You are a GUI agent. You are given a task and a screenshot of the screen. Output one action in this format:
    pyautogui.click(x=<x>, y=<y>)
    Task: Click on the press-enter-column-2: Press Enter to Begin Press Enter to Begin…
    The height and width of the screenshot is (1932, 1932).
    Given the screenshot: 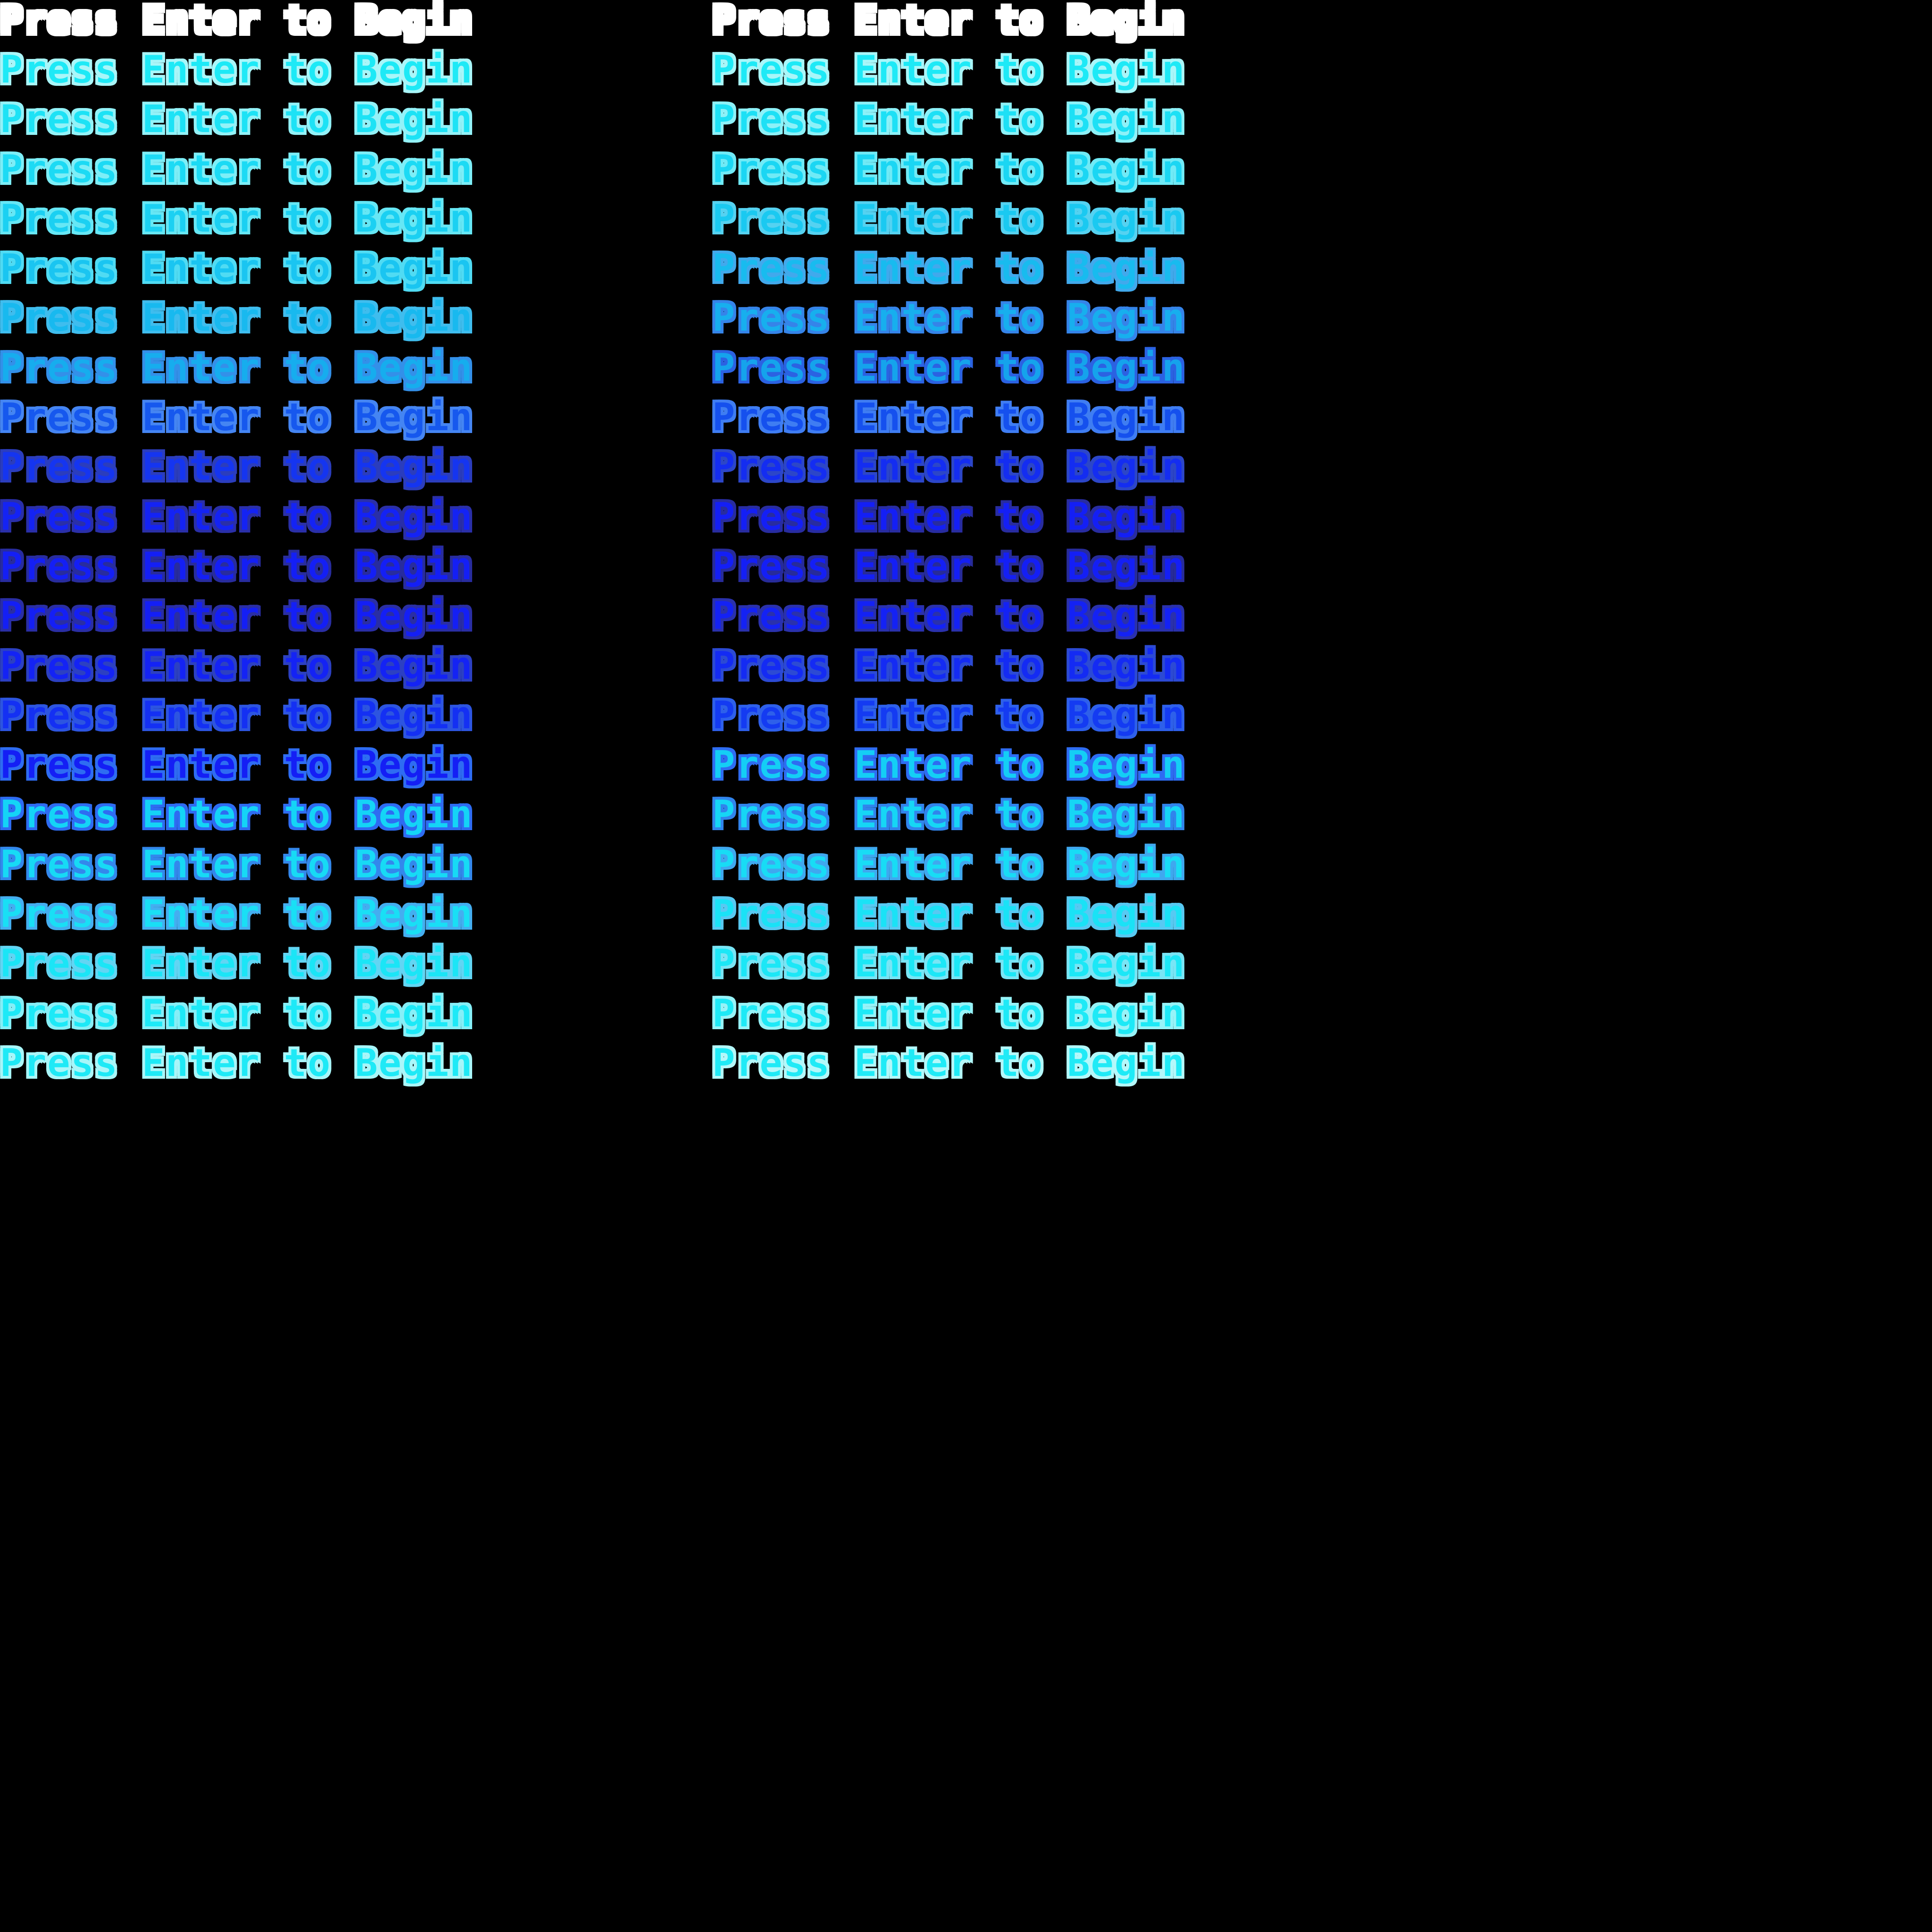 What is the action you would take?
    pyautogui.click(x=958, y=544)
    